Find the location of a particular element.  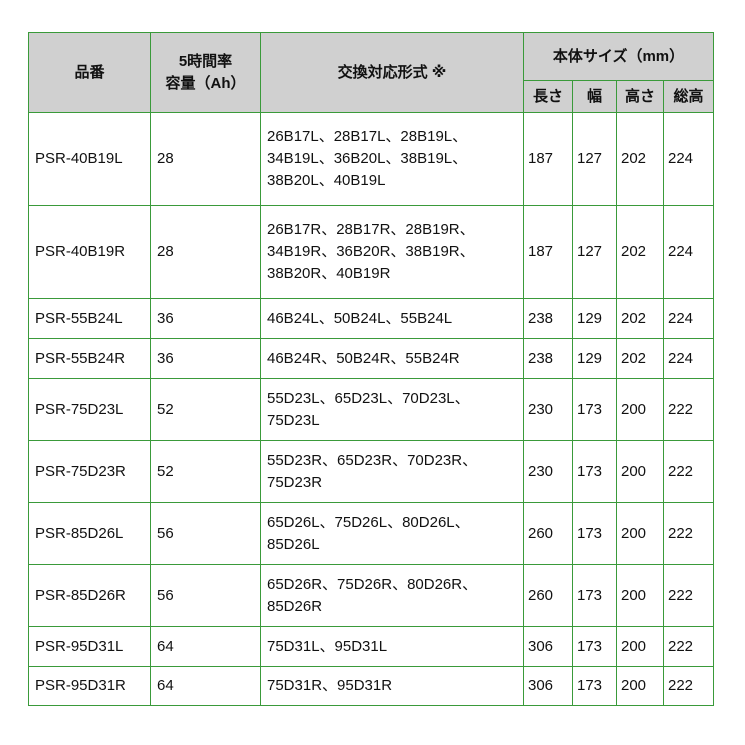

cell-model: PSR-85D26L is located at coordinates (89, 533).